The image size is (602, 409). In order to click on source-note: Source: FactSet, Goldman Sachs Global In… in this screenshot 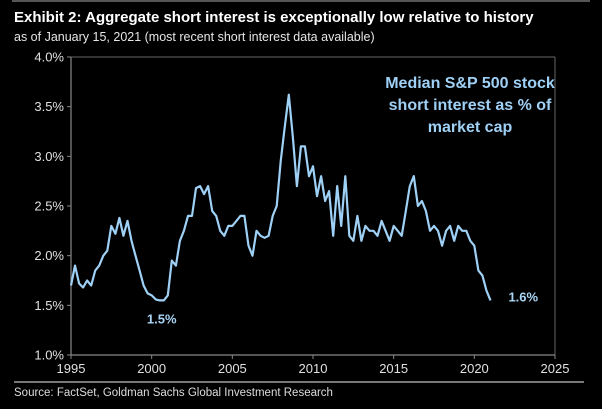, I will do `click(173, 393)`.